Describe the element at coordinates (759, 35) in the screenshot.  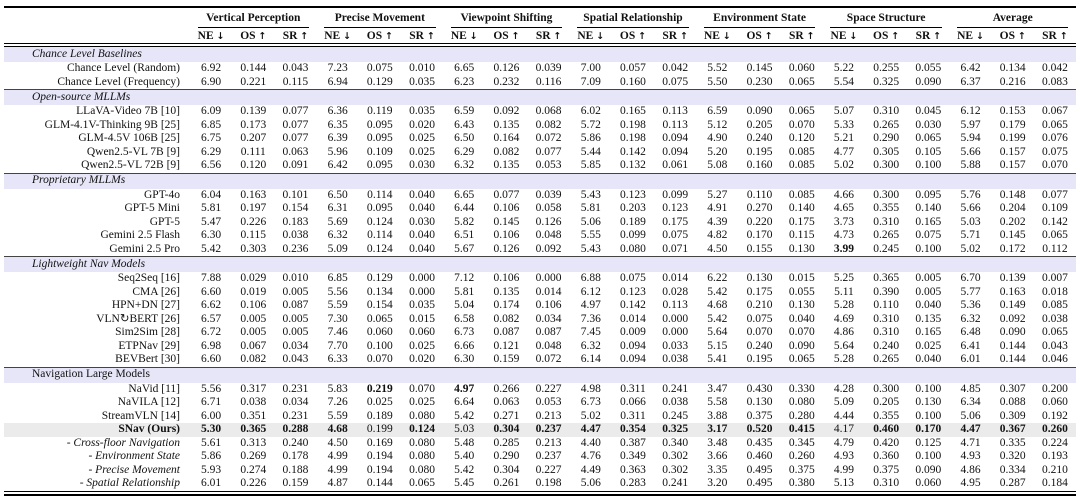
I see `metric-header: OS ↑` at that location.